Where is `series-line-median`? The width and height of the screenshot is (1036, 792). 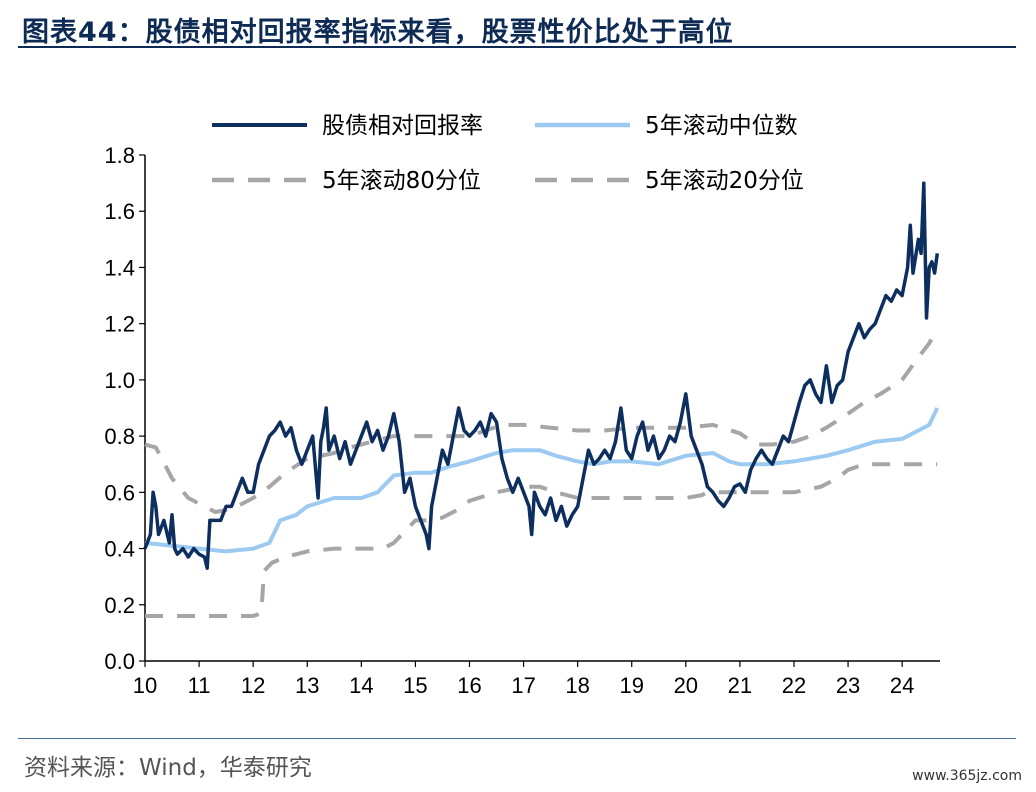 series-line-median is located at coordinates (542, 480).